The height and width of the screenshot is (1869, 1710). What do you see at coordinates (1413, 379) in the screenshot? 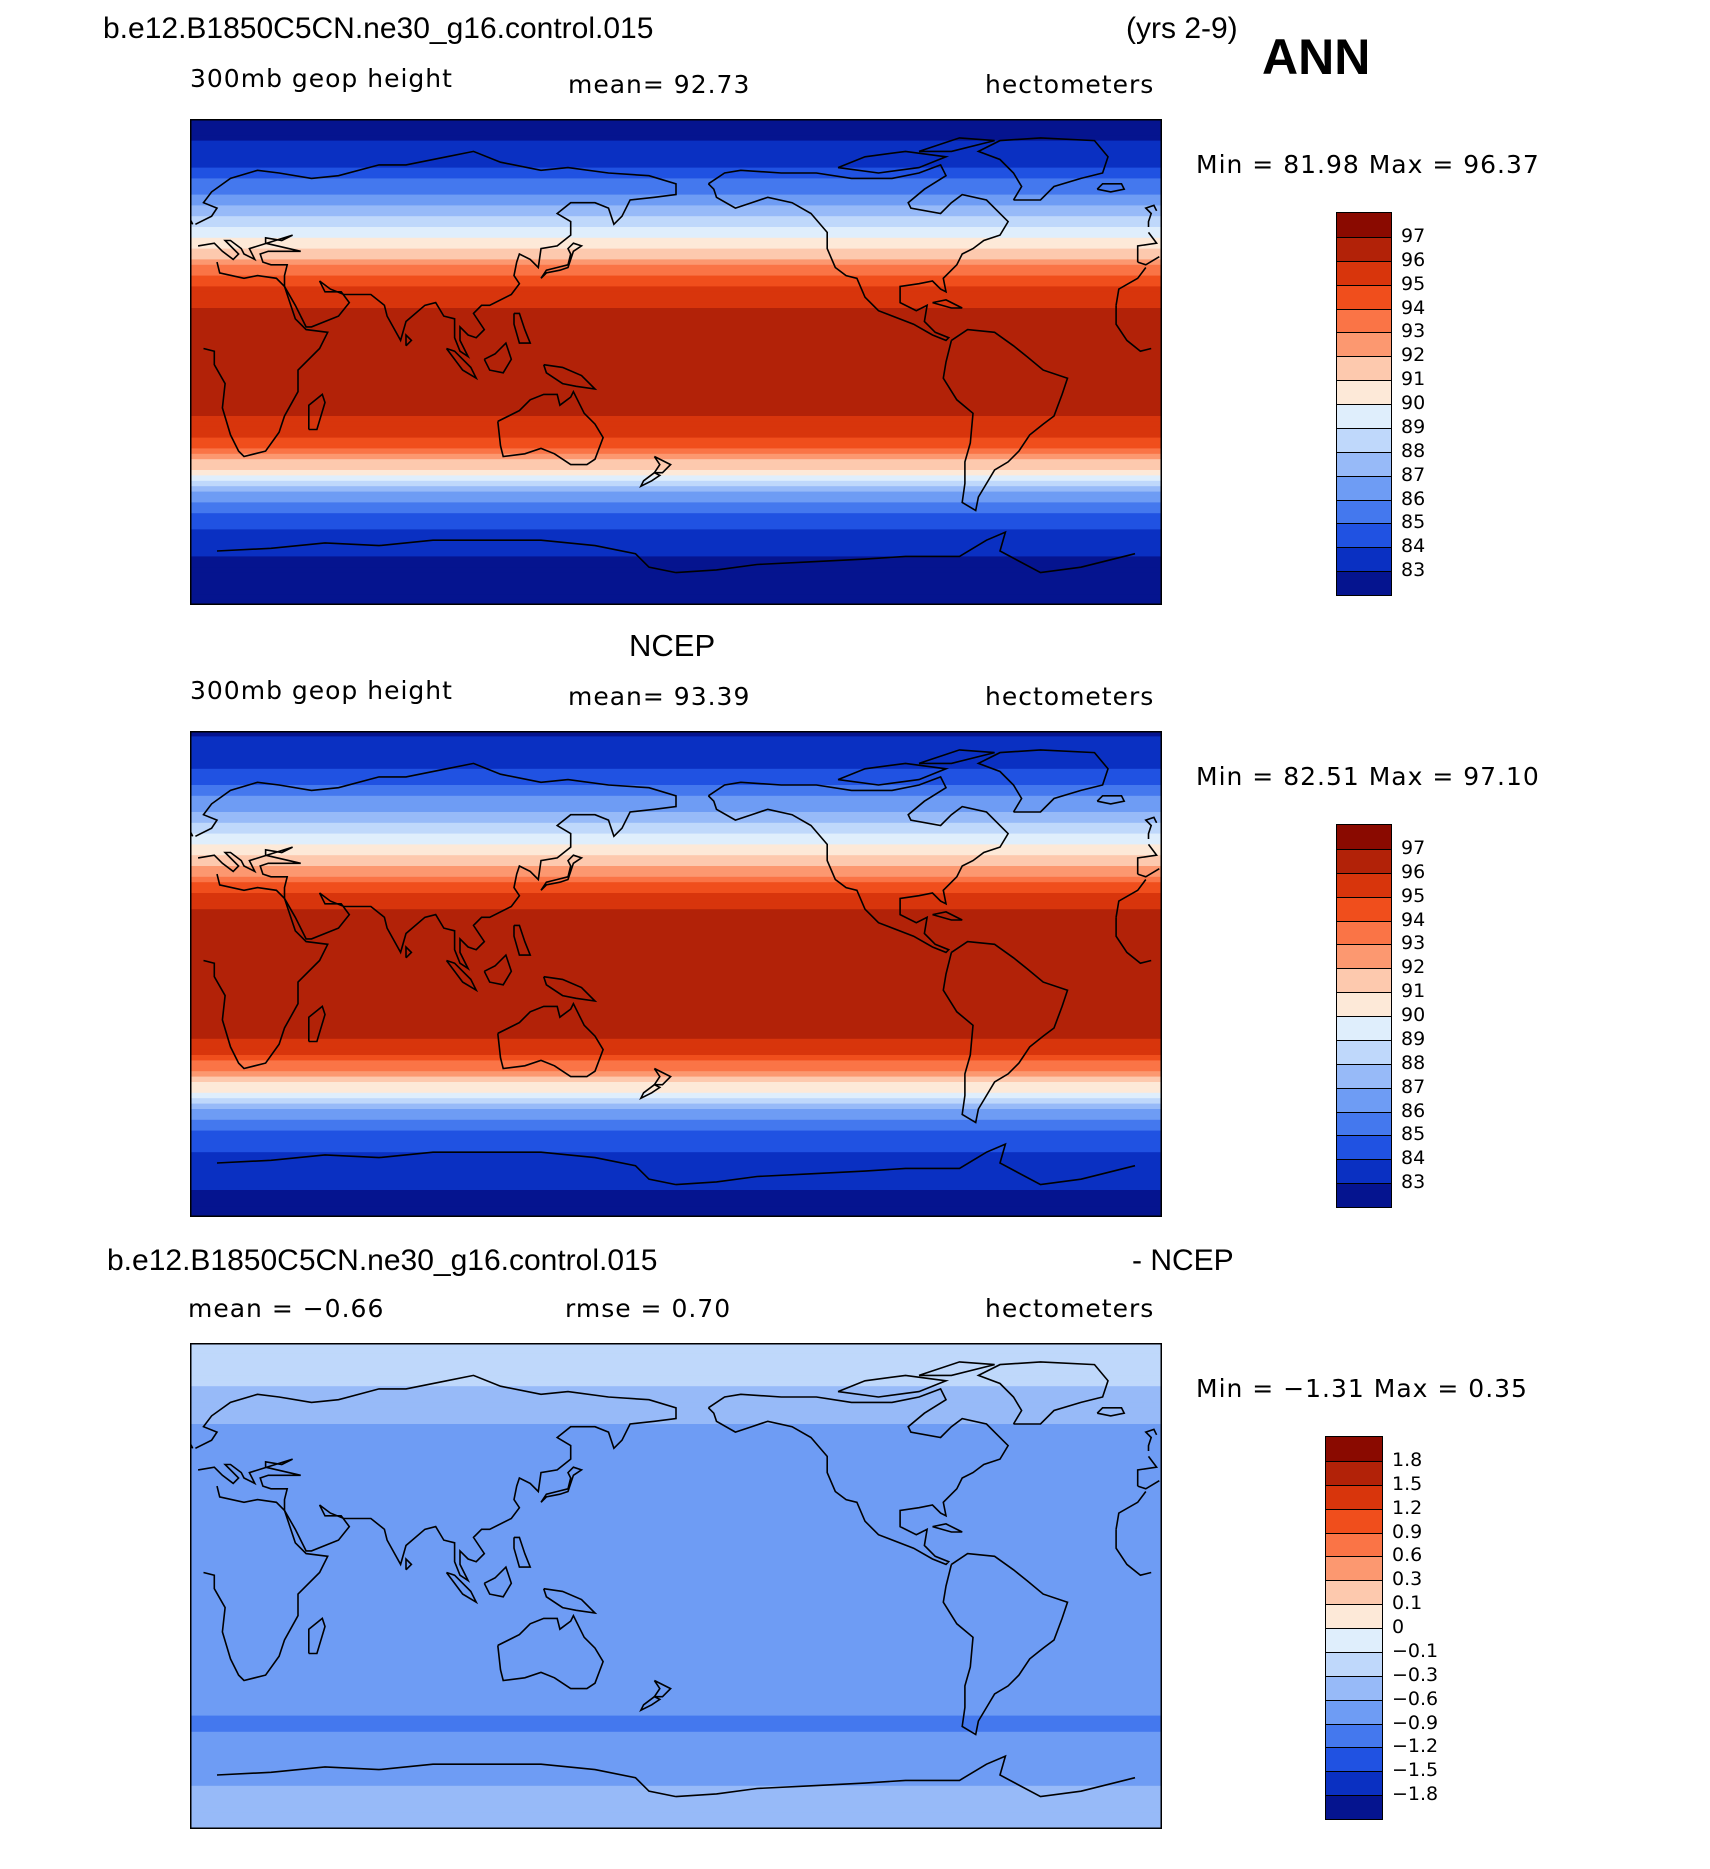
I see `colorbar-label: 91` at bounding box center [1413, 379].